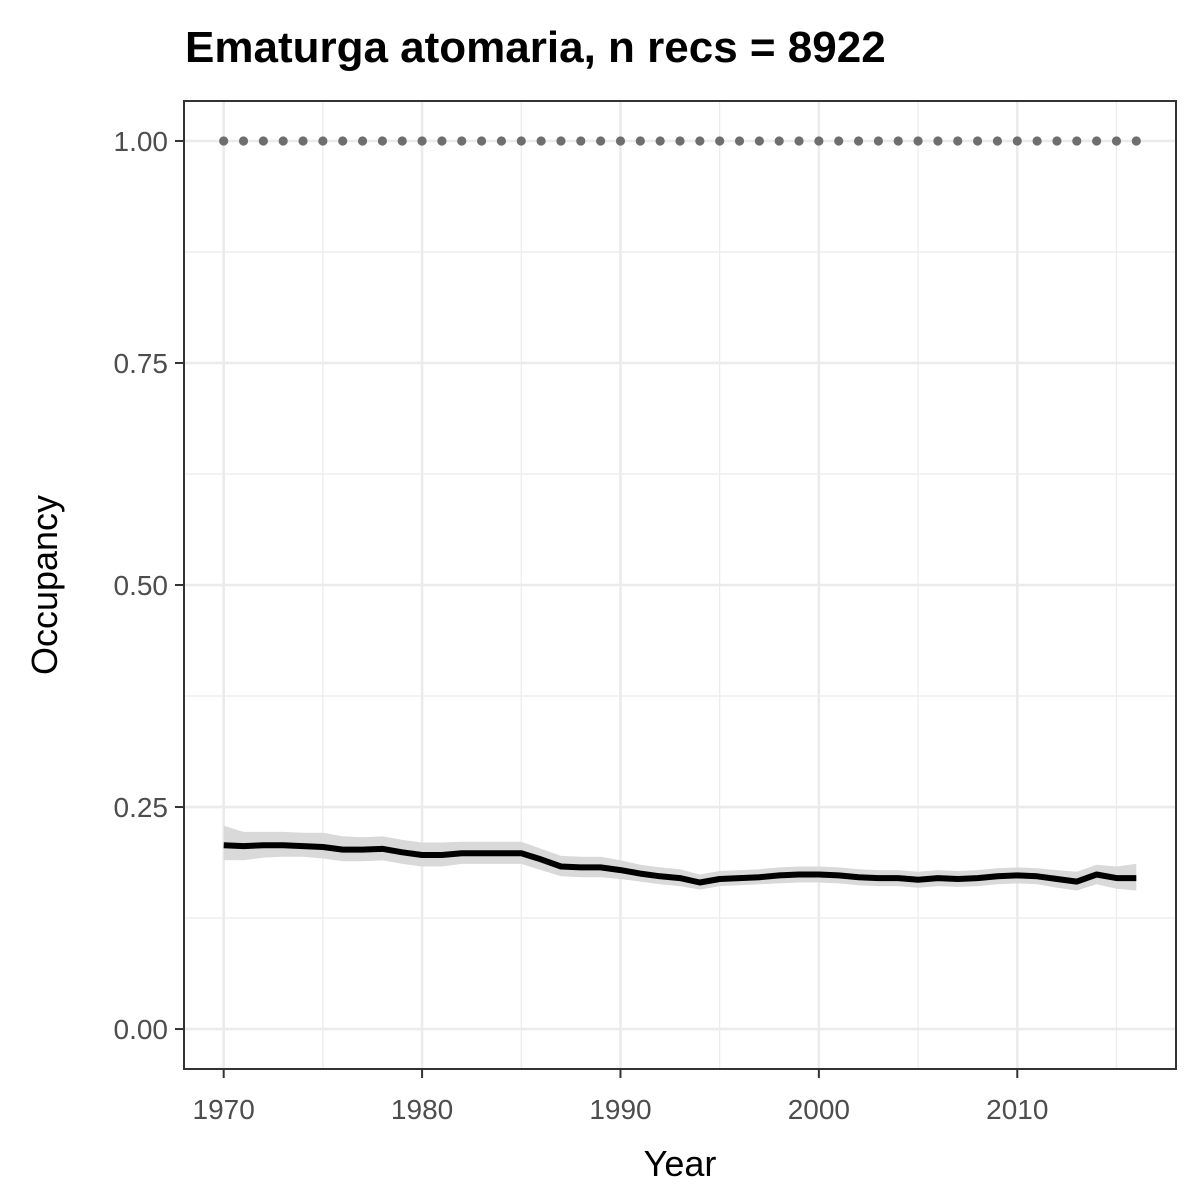 The image size is (1200, 1200). I want to click on y-tick-label: 0.75, so click(141, 363).